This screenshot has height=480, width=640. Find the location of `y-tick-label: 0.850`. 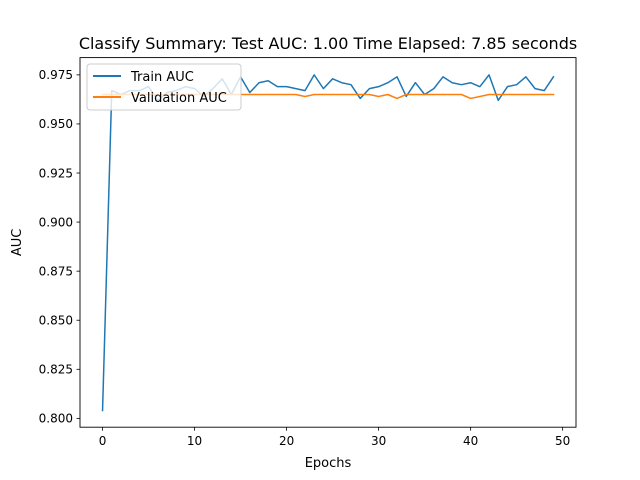

y-tick-label: 0.850 is located at coordinates (56, 321).